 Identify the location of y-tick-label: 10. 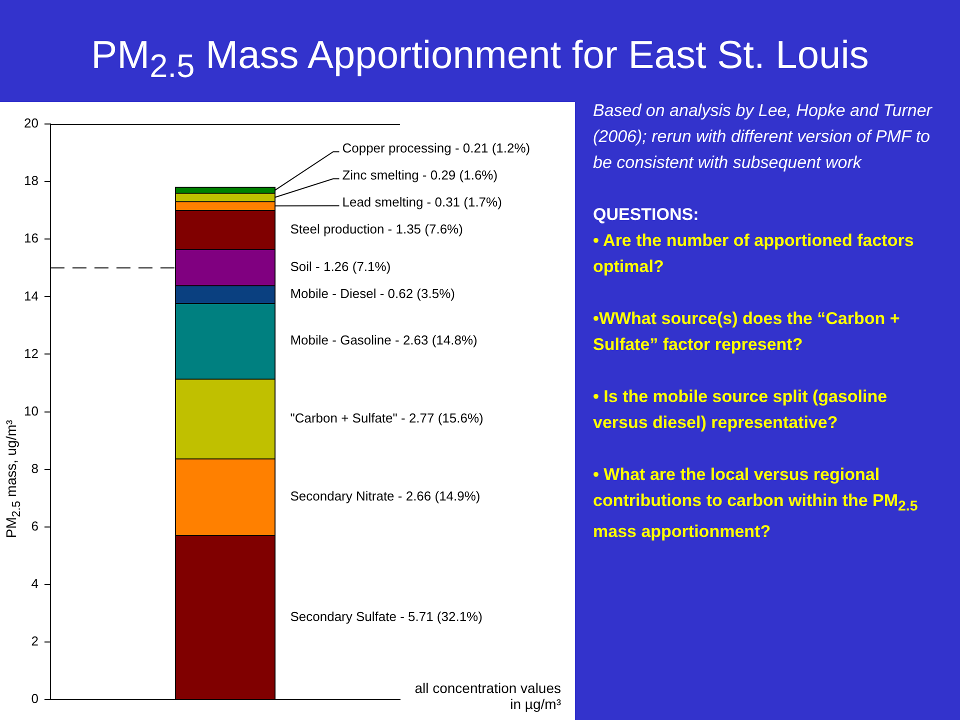
(31, 410).